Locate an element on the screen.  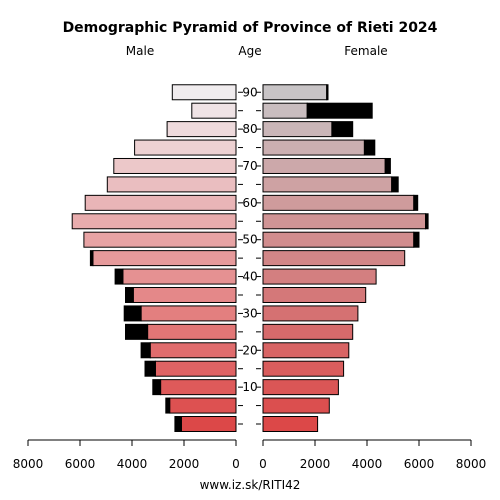
footer-url: www.iz.sk/RITI42 is located at coordinates (250, 485).